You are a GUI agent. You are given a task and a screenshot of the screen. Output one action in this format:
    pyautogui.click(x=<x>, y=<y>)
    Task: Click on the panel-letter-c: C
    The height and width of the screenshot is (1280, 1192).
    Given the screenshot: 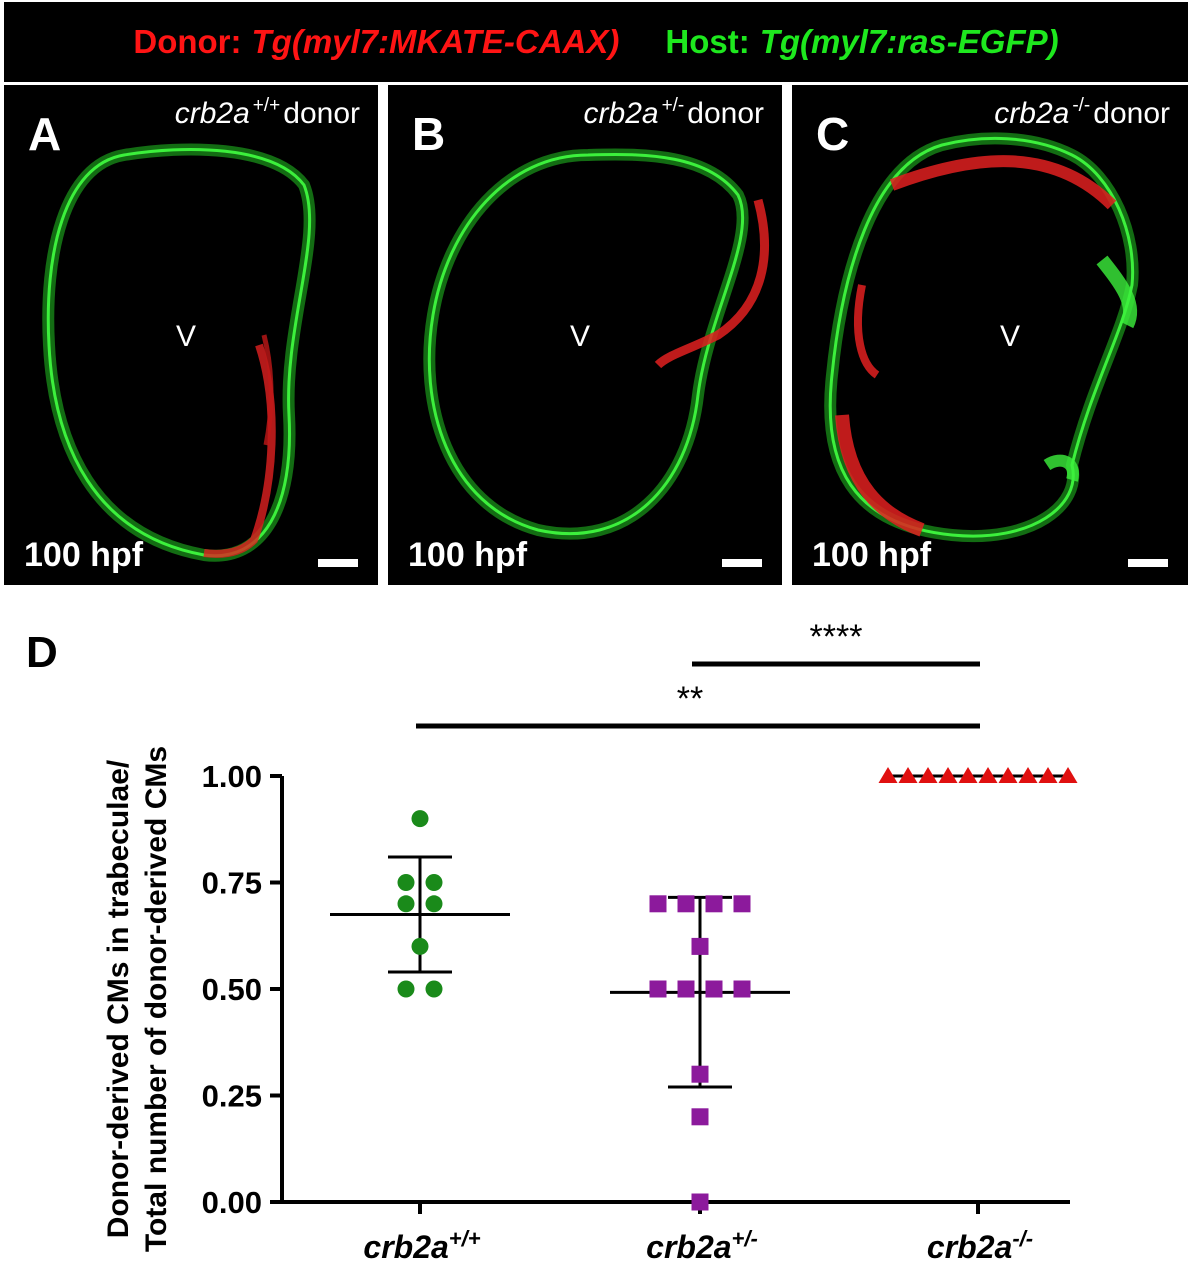 What is the action you would take?
    pyautogui.click(x=833, y=134)
    